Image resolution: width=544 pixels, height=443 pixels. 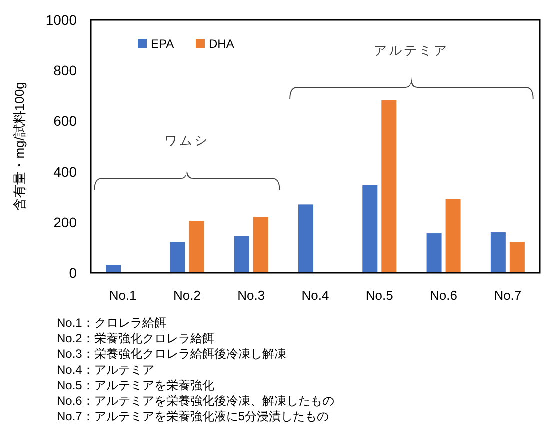 What do you see at coordinates (508, 295) in the screenshot?
I see `x-tick-label: No.7` at bounding box center [508, 295].